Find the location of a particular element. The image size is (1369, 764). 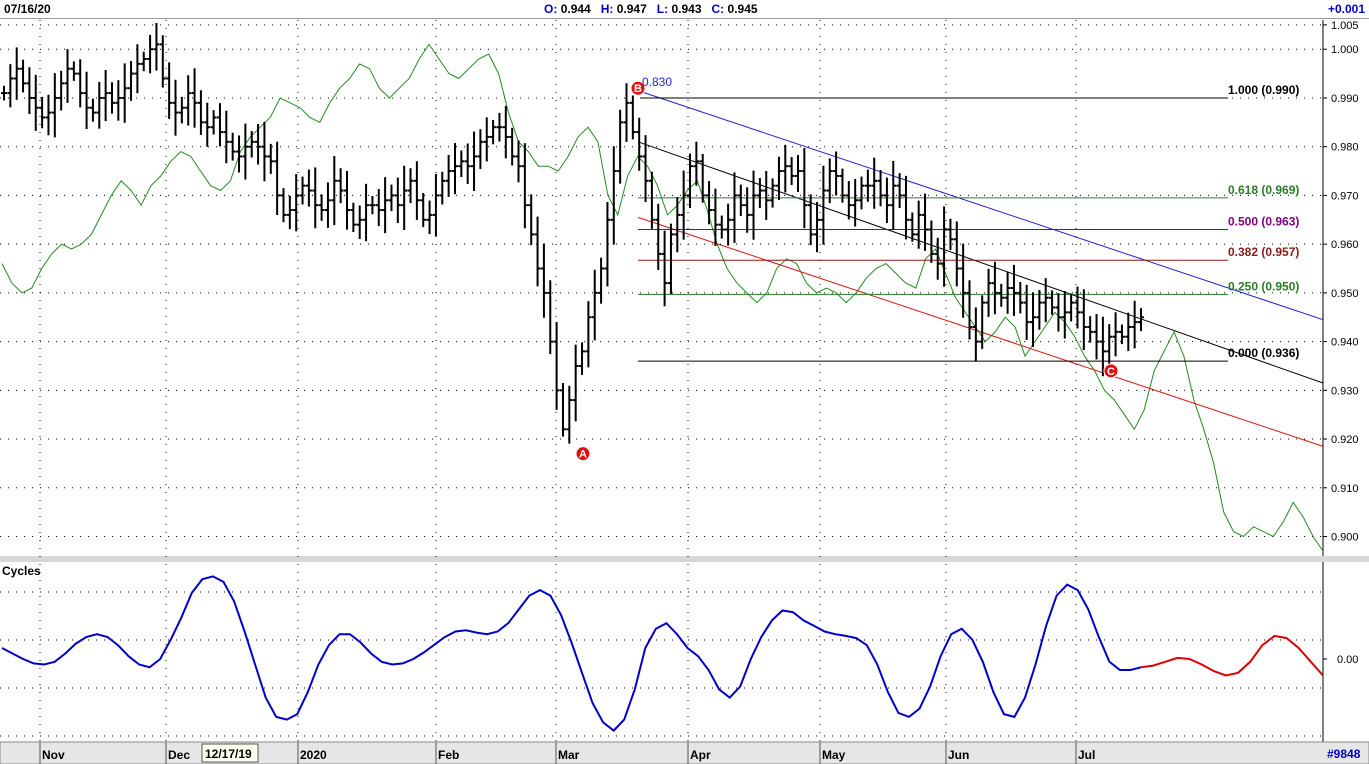

price-tick-label: 1.000 is located at coordinates (1345, 50).